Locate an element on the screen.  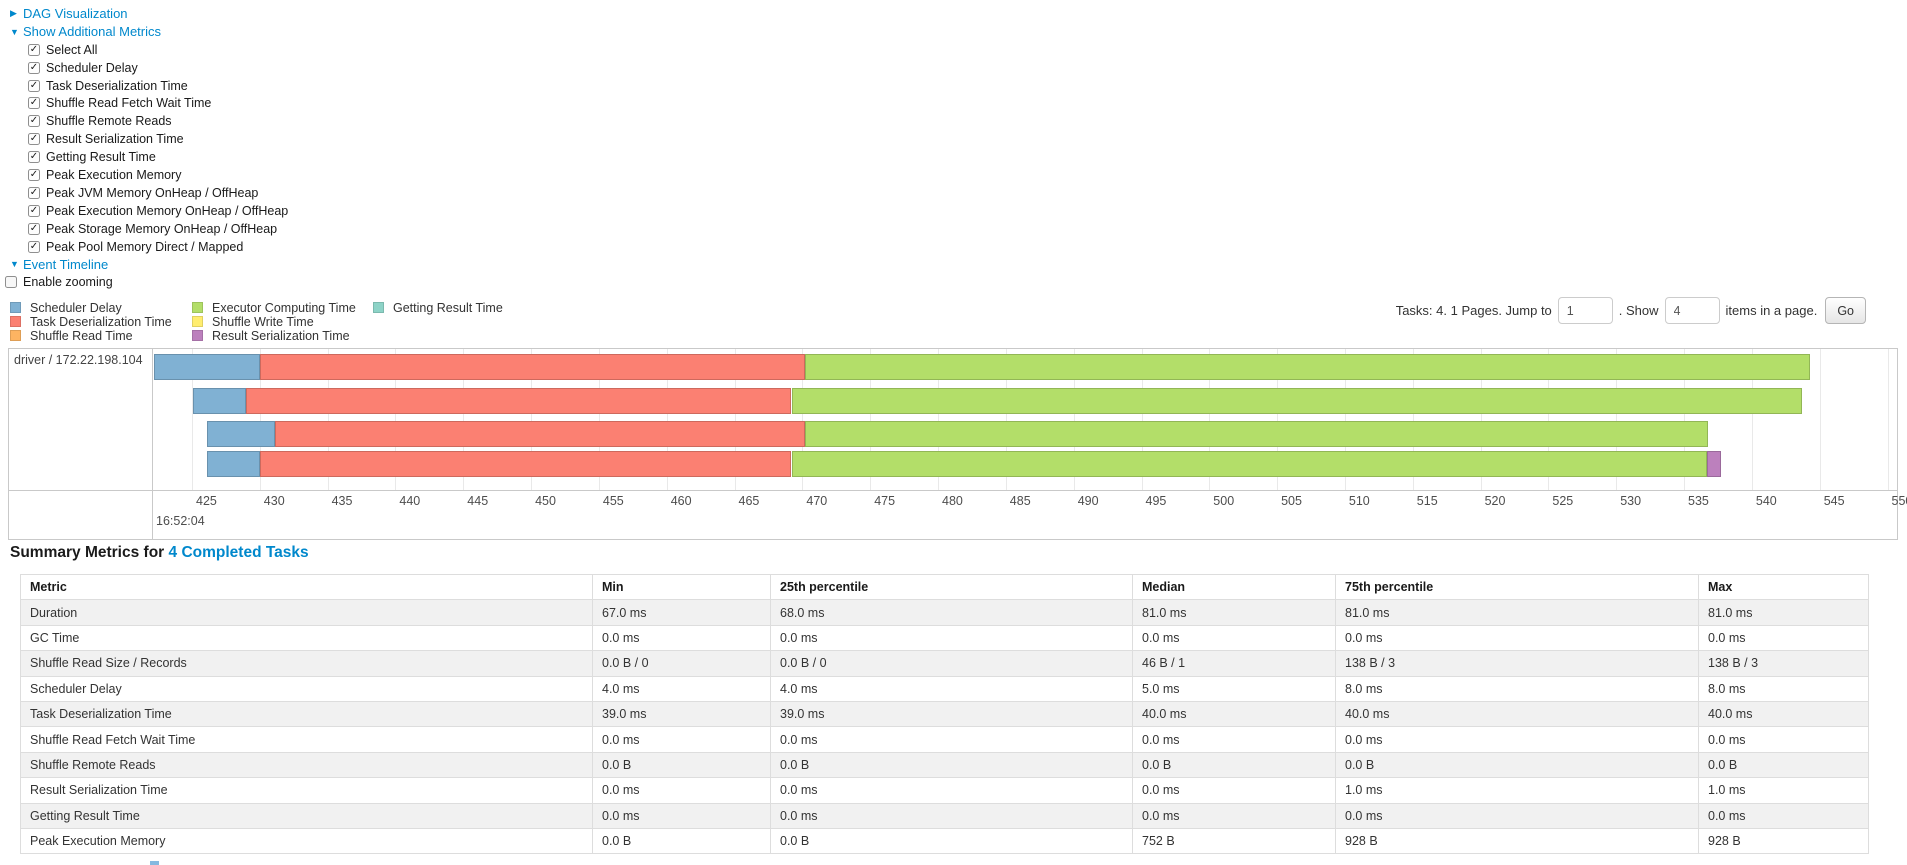
checkbox-label: Peak Pool Memory Direct / Mapped is located at coordinates (145, 246).